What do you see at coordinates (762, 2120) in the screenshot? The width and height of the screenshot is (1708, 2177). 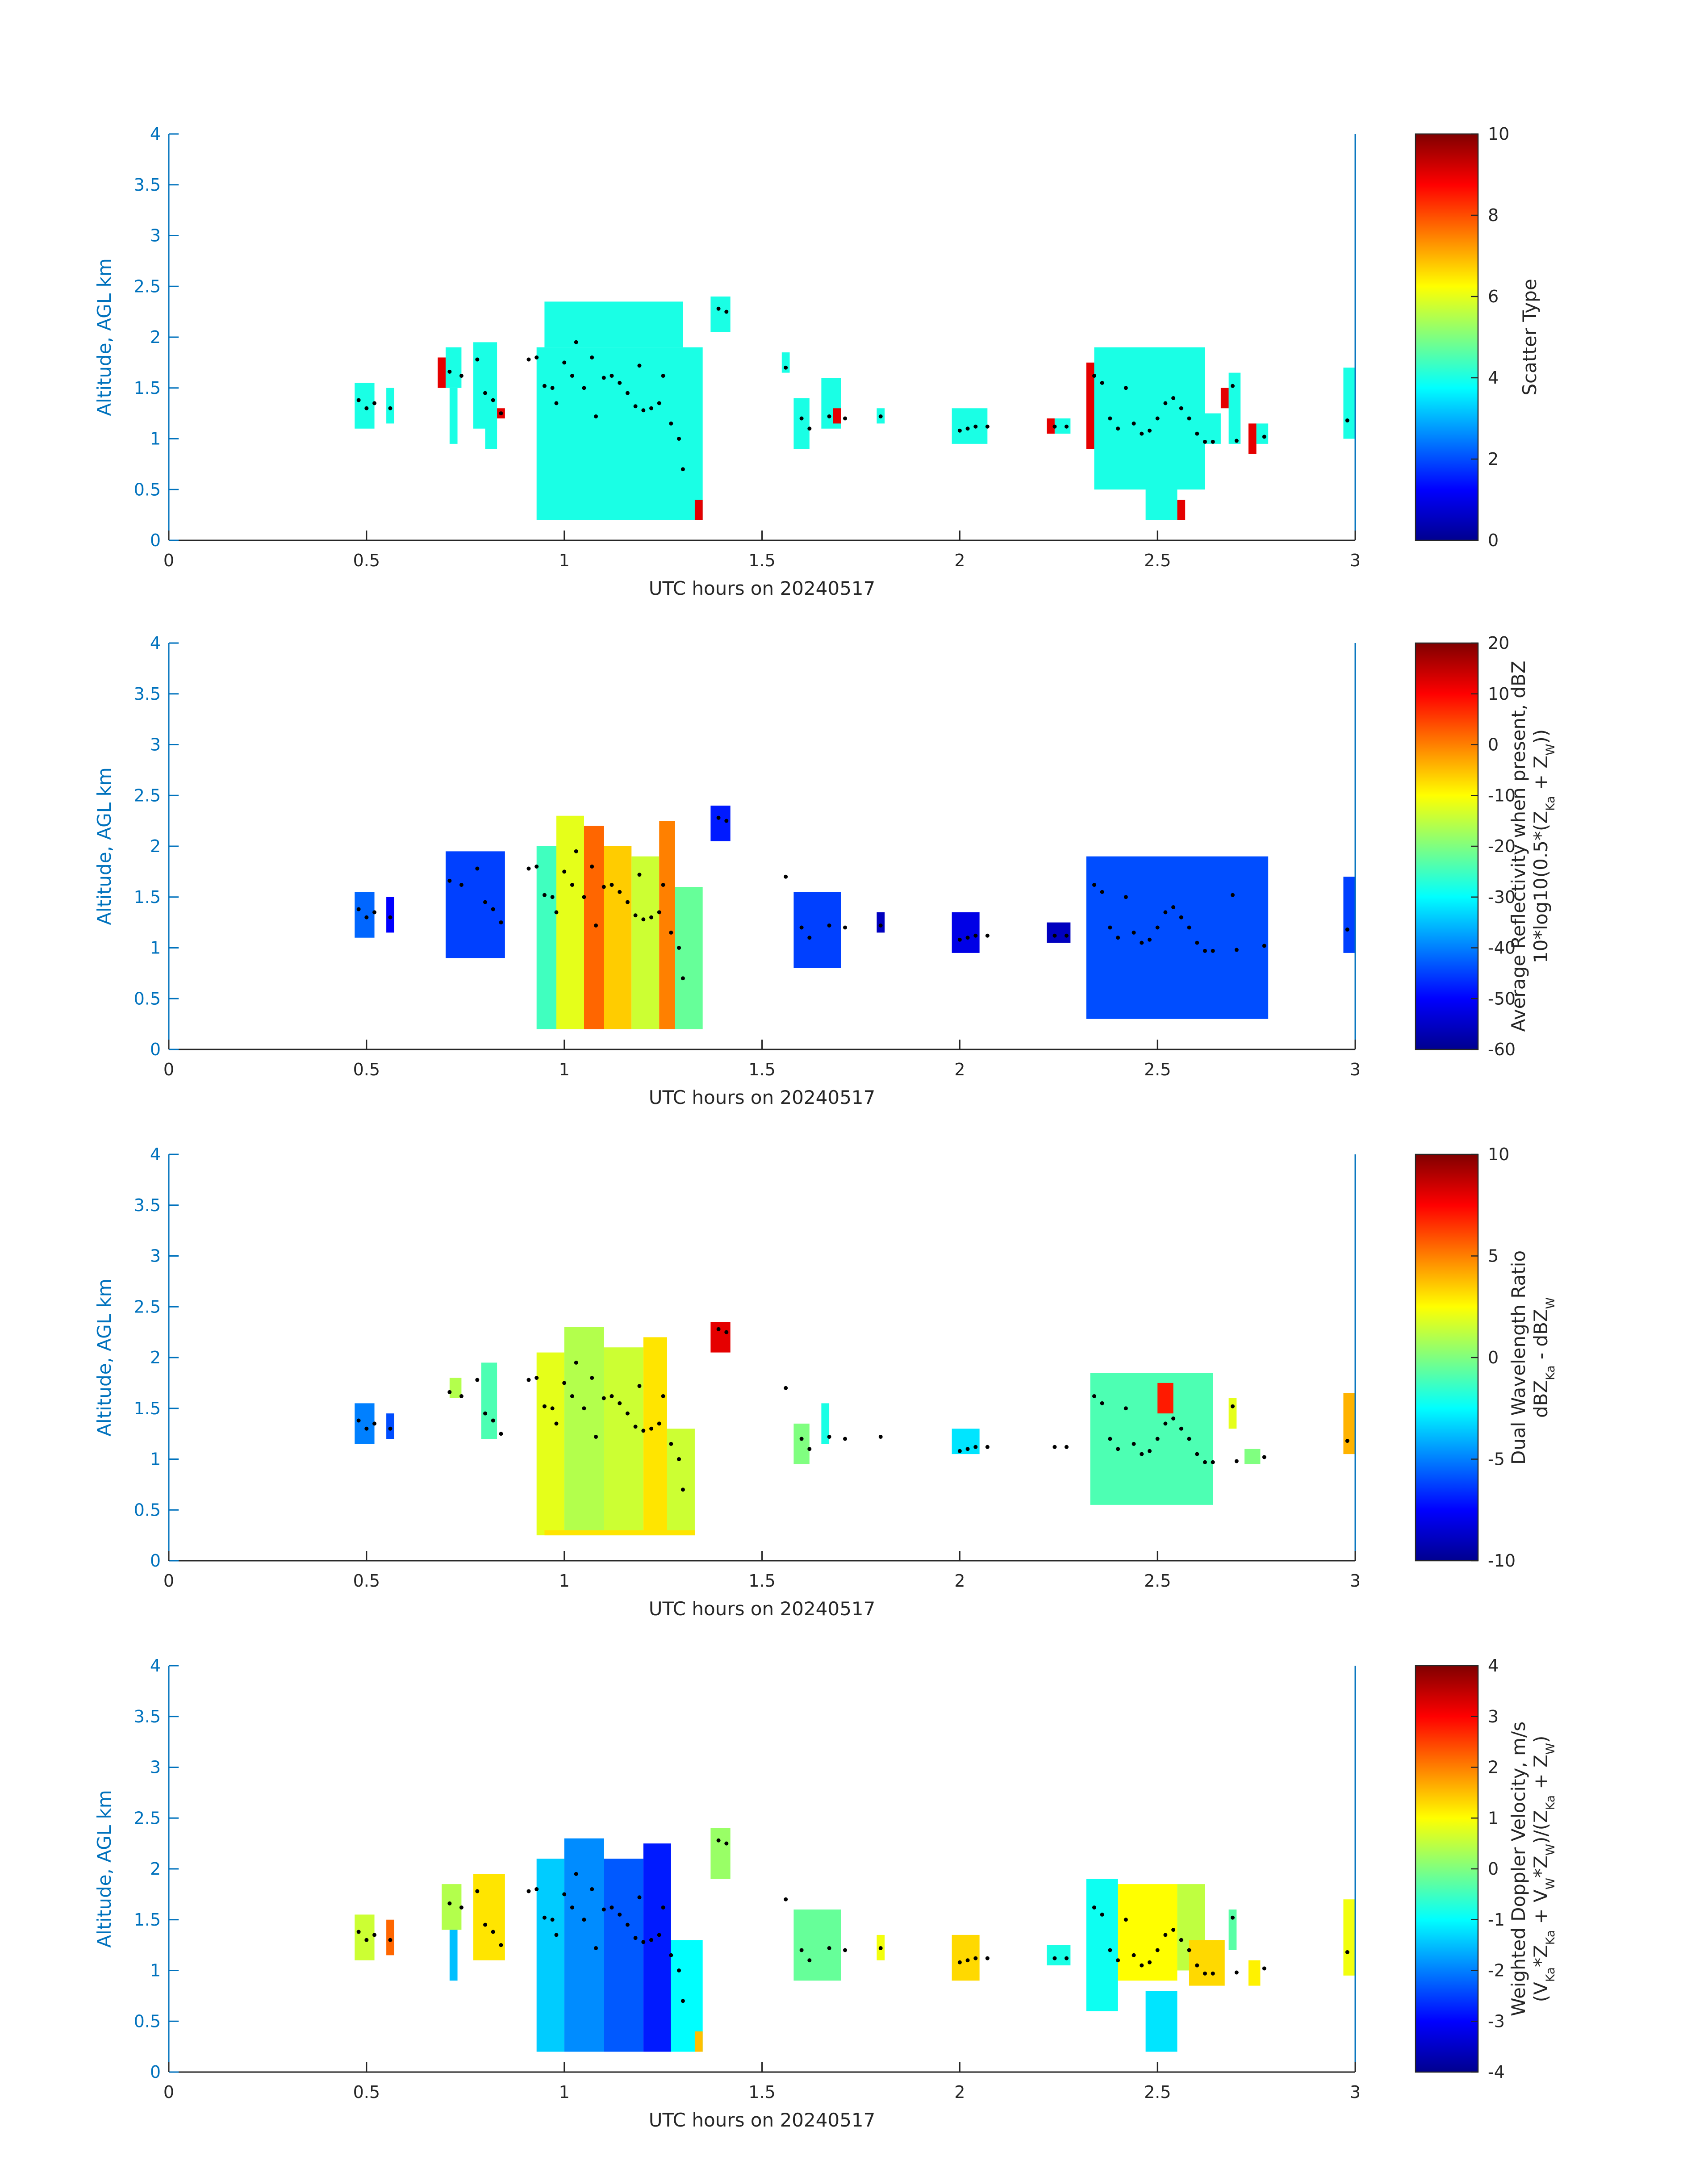 I see `x-axis-label: UTC hours on 20240517` at bounding box center [762, 2120].